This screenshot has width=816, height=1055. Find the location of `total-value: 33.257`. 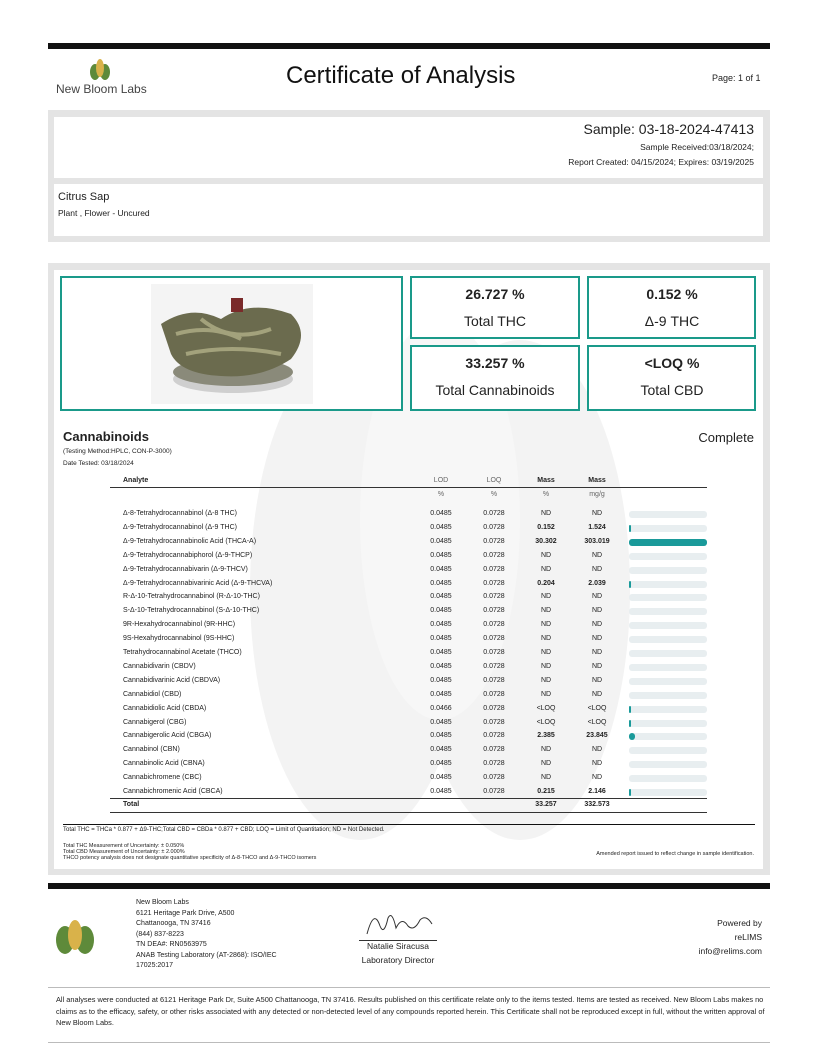

total-value: 33.257 is located at coordinates (546, 804).